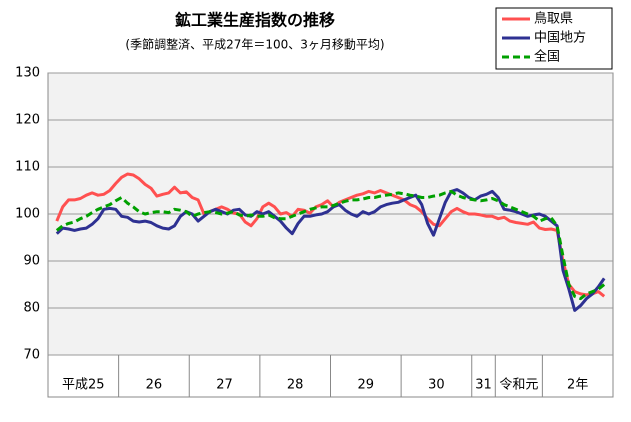 The height and width of the screenshot is (422, 631). What do you see at coordinates (254, 44) in the screenshot?
I see `chart-subtitle: (季節調整済、平成27年＝100、3ヶ月移動平均)` at bounding box center [254, 44].